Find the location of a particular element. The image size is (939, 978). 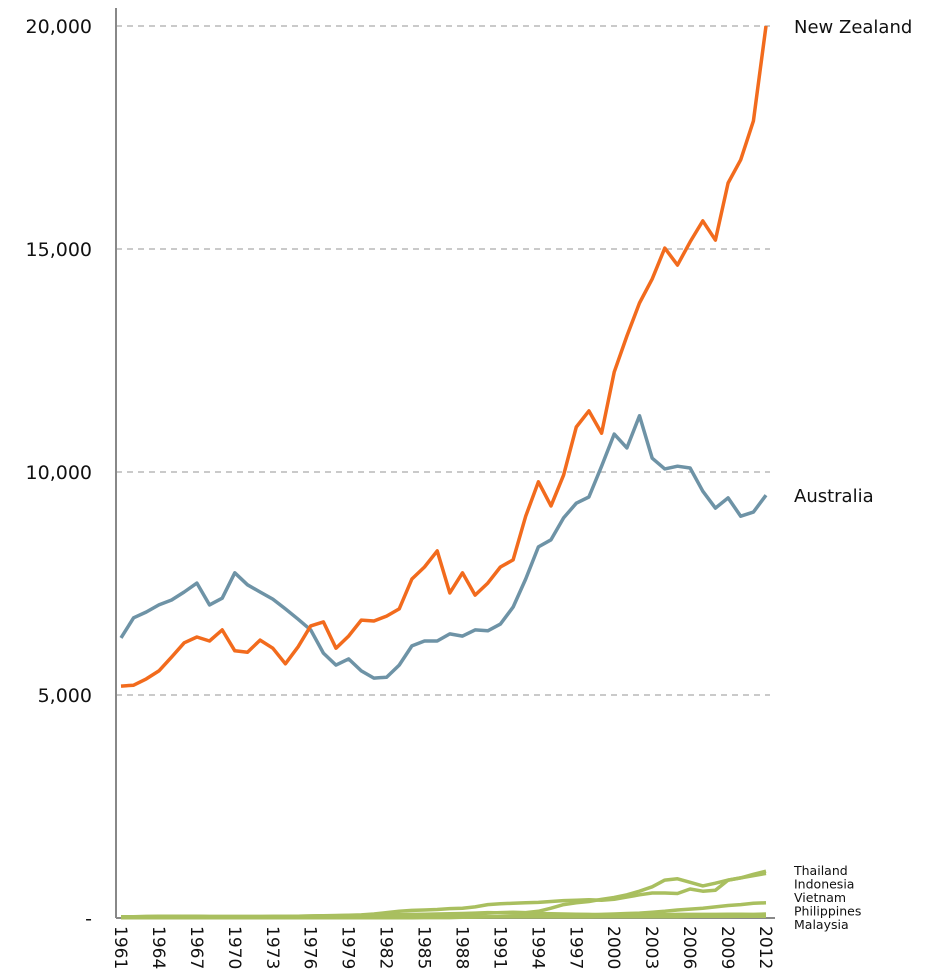

x-tick-label: 1982 is located at coordinates (386, 947).